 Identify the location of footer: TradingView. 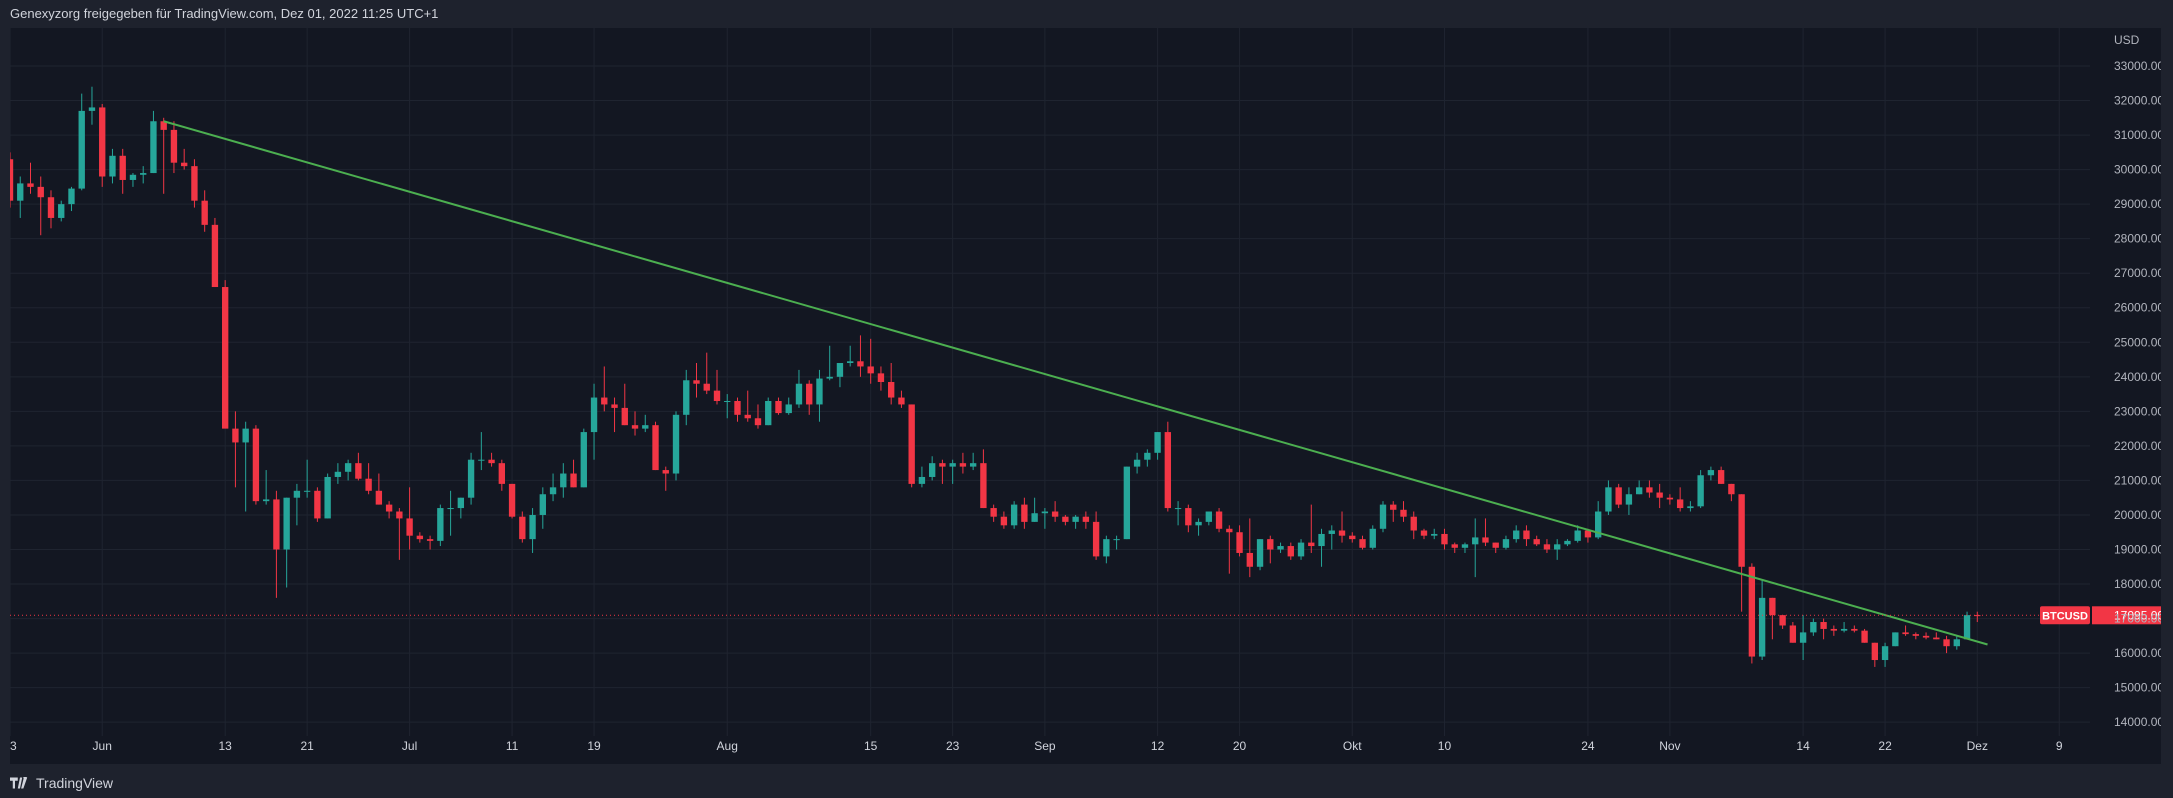
(1086, 783).